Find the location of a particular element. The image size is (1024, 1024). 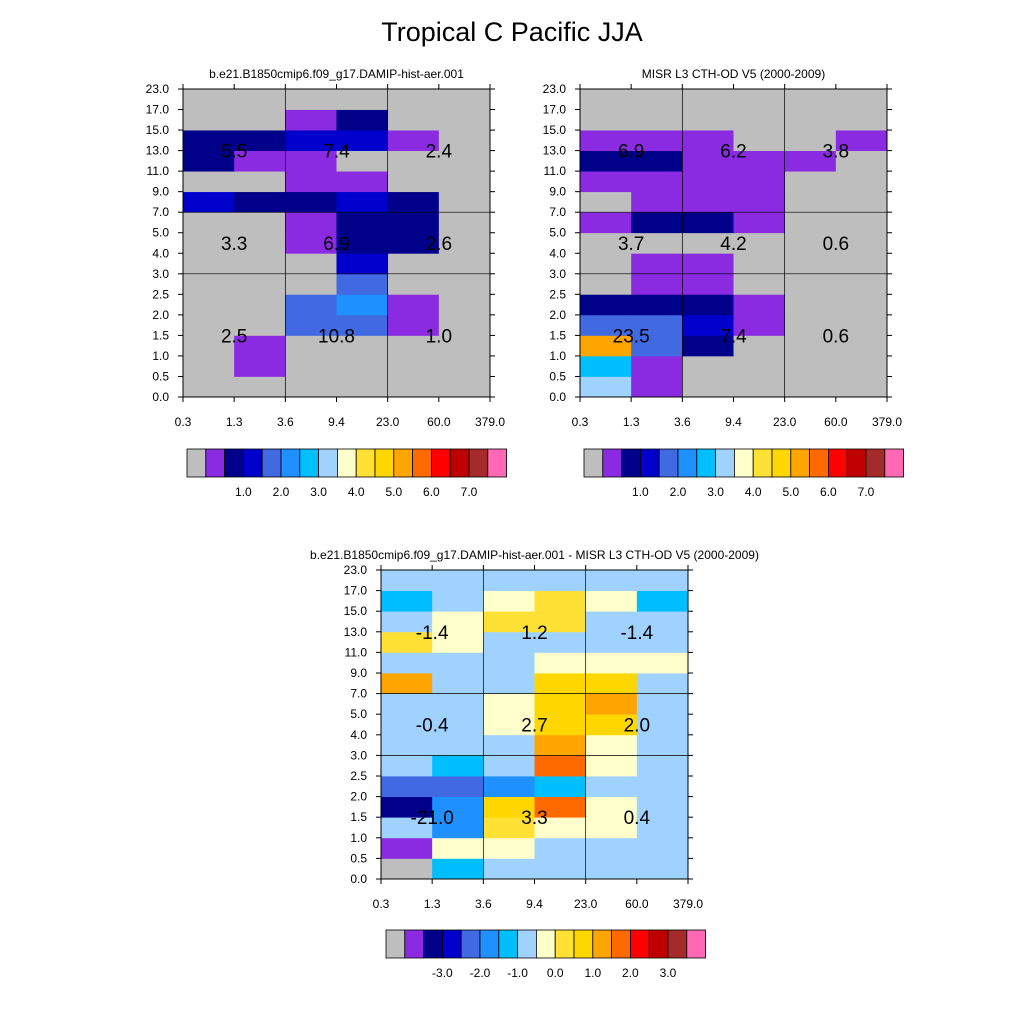

region-value-label: 1.0 is located at coordinates (439, 336).